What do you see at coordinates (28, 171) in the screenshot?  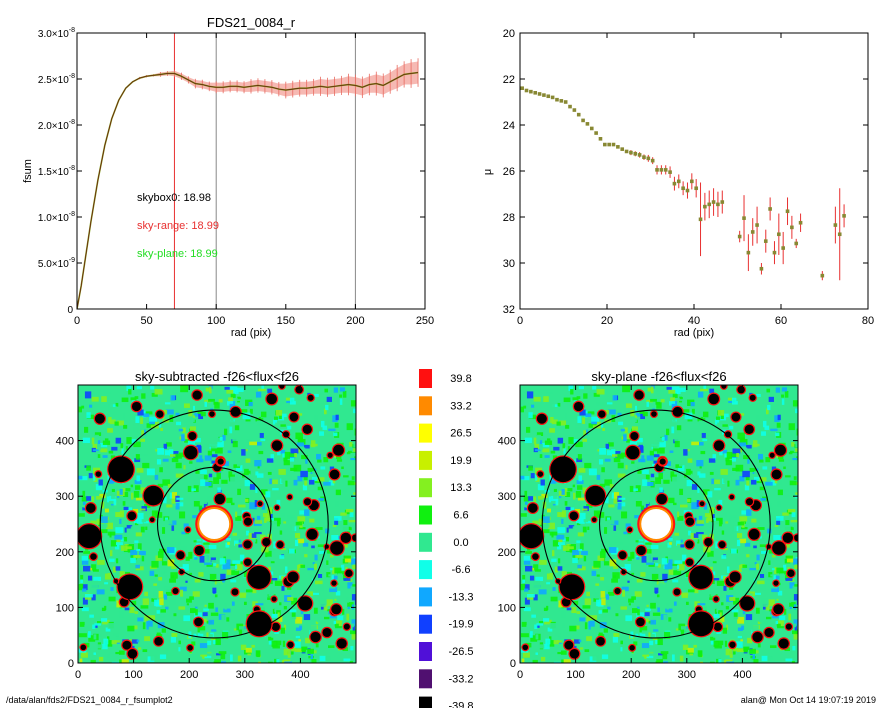 I see `fsum-ylabel: fsum` at bounding box center [28, 171].